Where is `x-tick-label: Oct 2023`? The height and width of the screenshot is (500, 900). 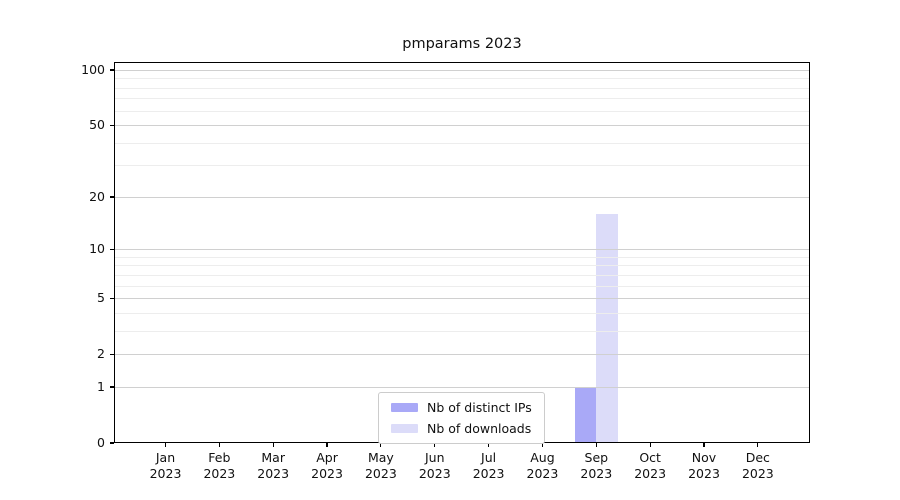
x-tick-label: Oct 2023 is located at coordinates (650, 465).